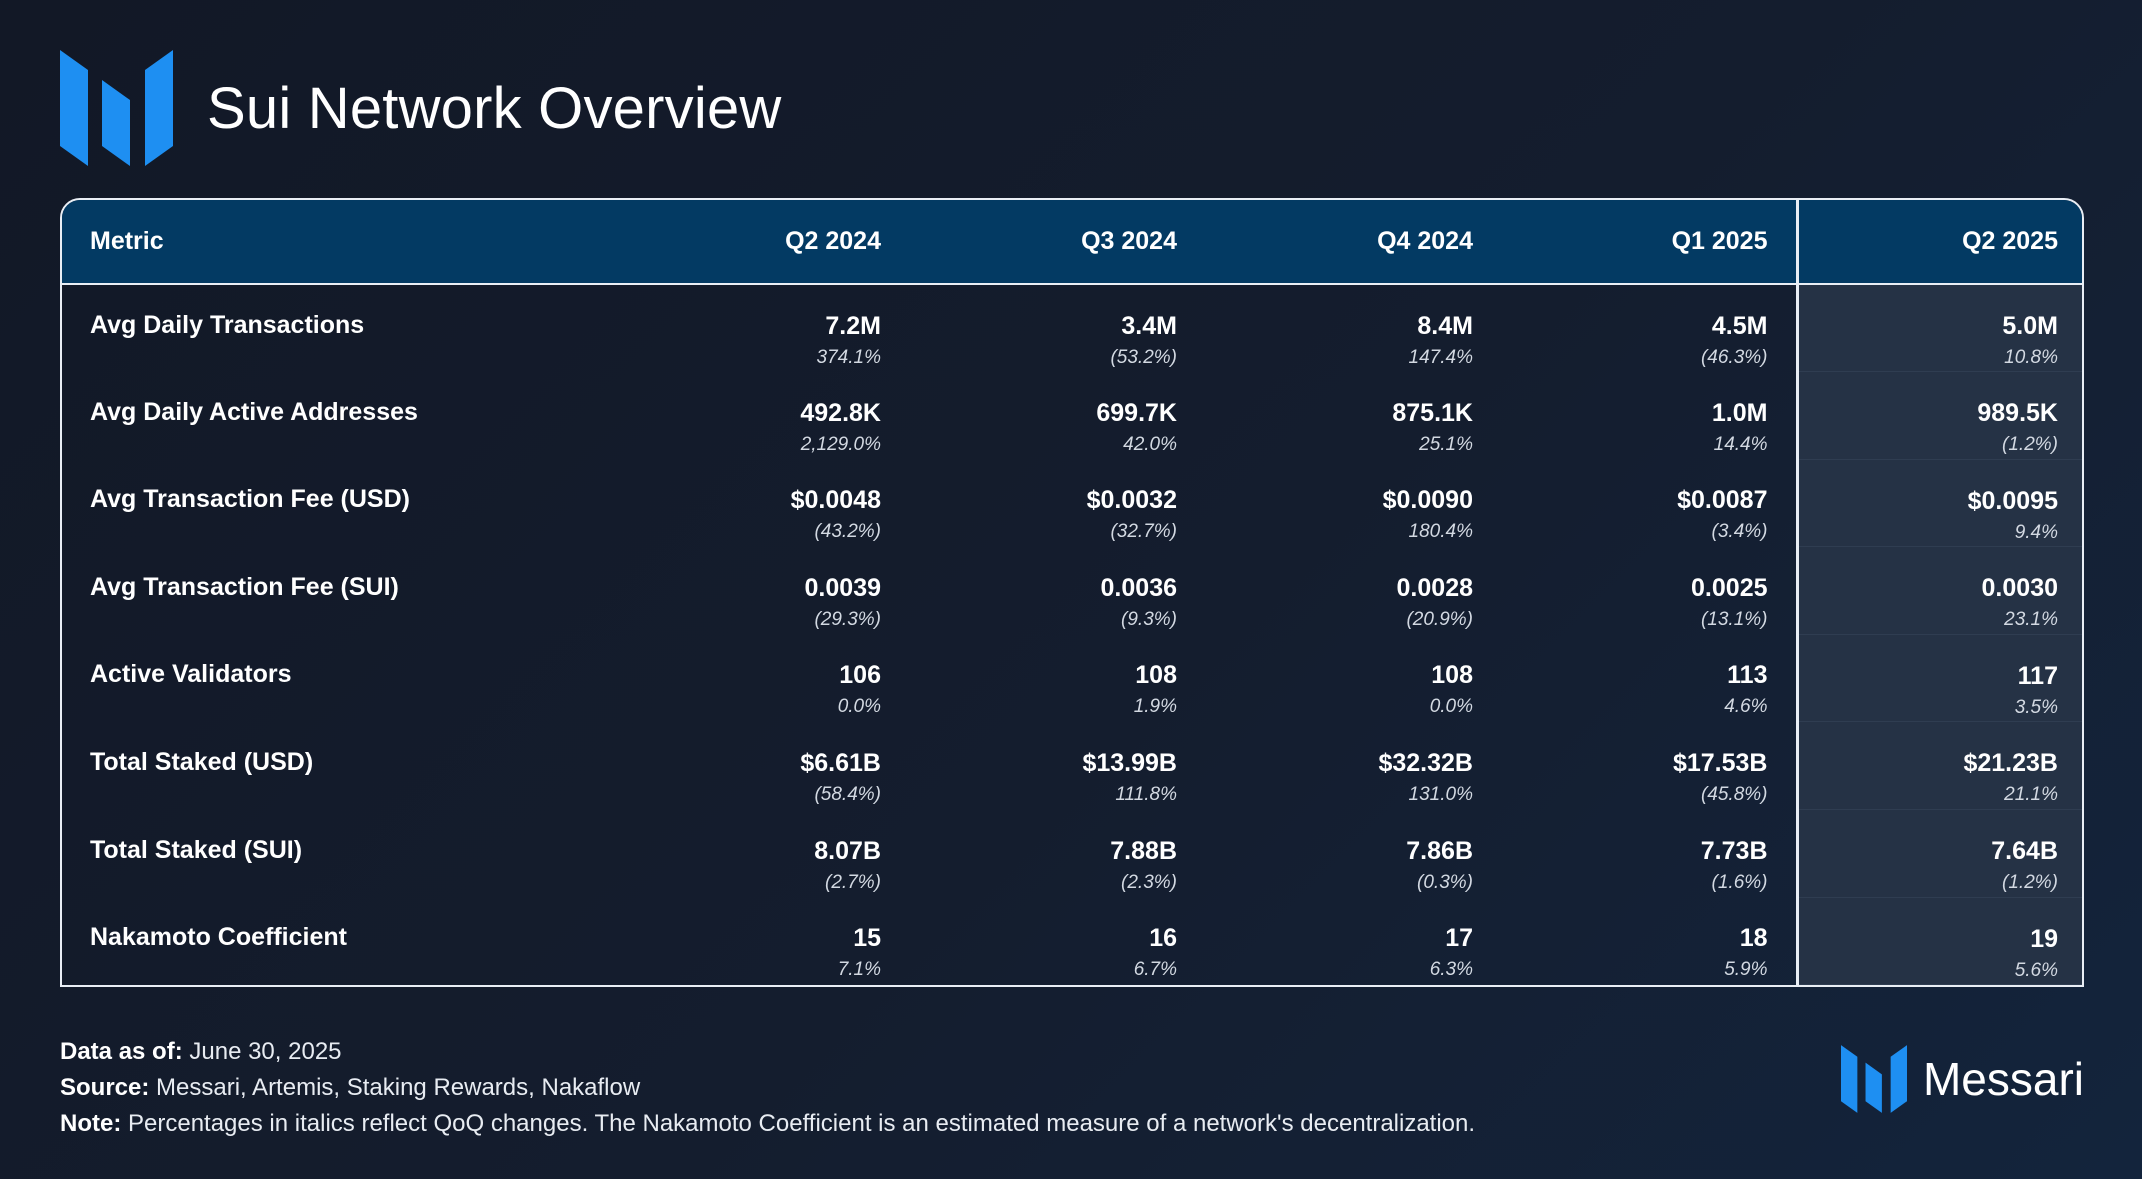  What do you see at coordinates (2037, 675) in the screenshot?
I see `metric-value: 117` at bounding box center [2037, 675].